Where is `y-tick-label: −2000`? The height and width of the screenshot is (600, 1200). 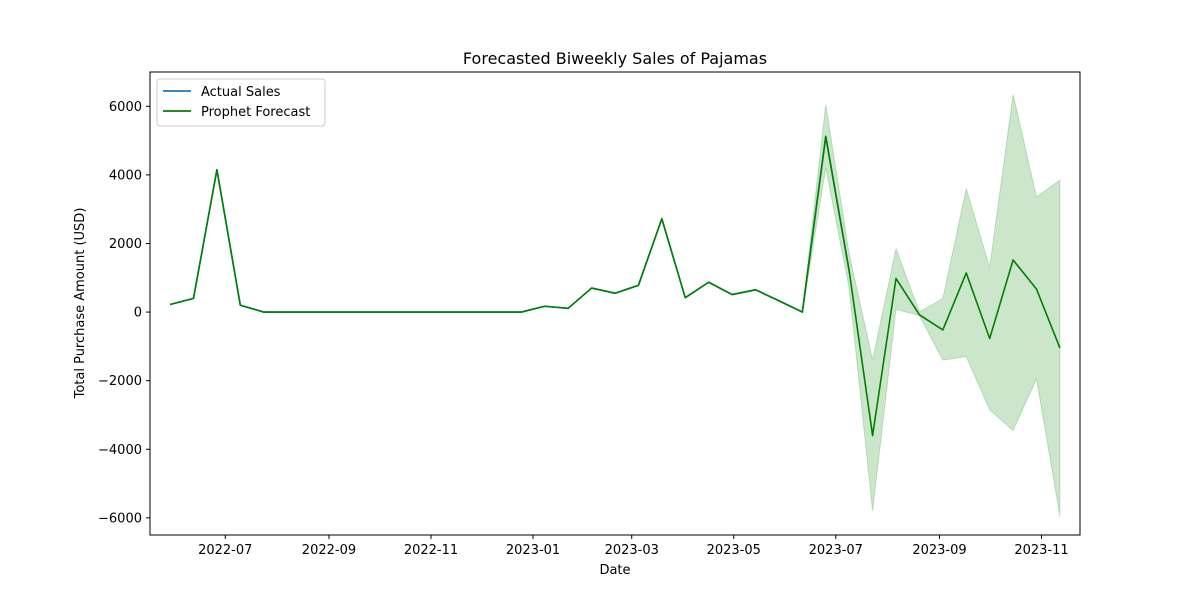
y-tick-label: −2000 is located at coordinates (120, 381).